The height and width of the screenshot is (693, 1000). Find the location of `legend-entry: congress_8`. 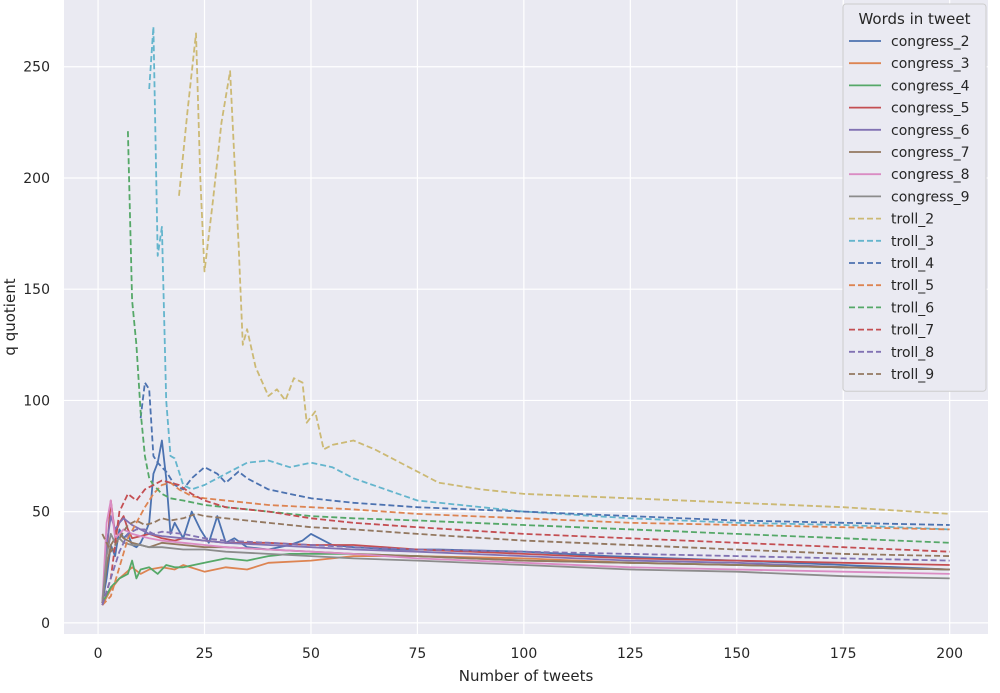

legend-entry: congress_8 is located at coordinates (930, 175).